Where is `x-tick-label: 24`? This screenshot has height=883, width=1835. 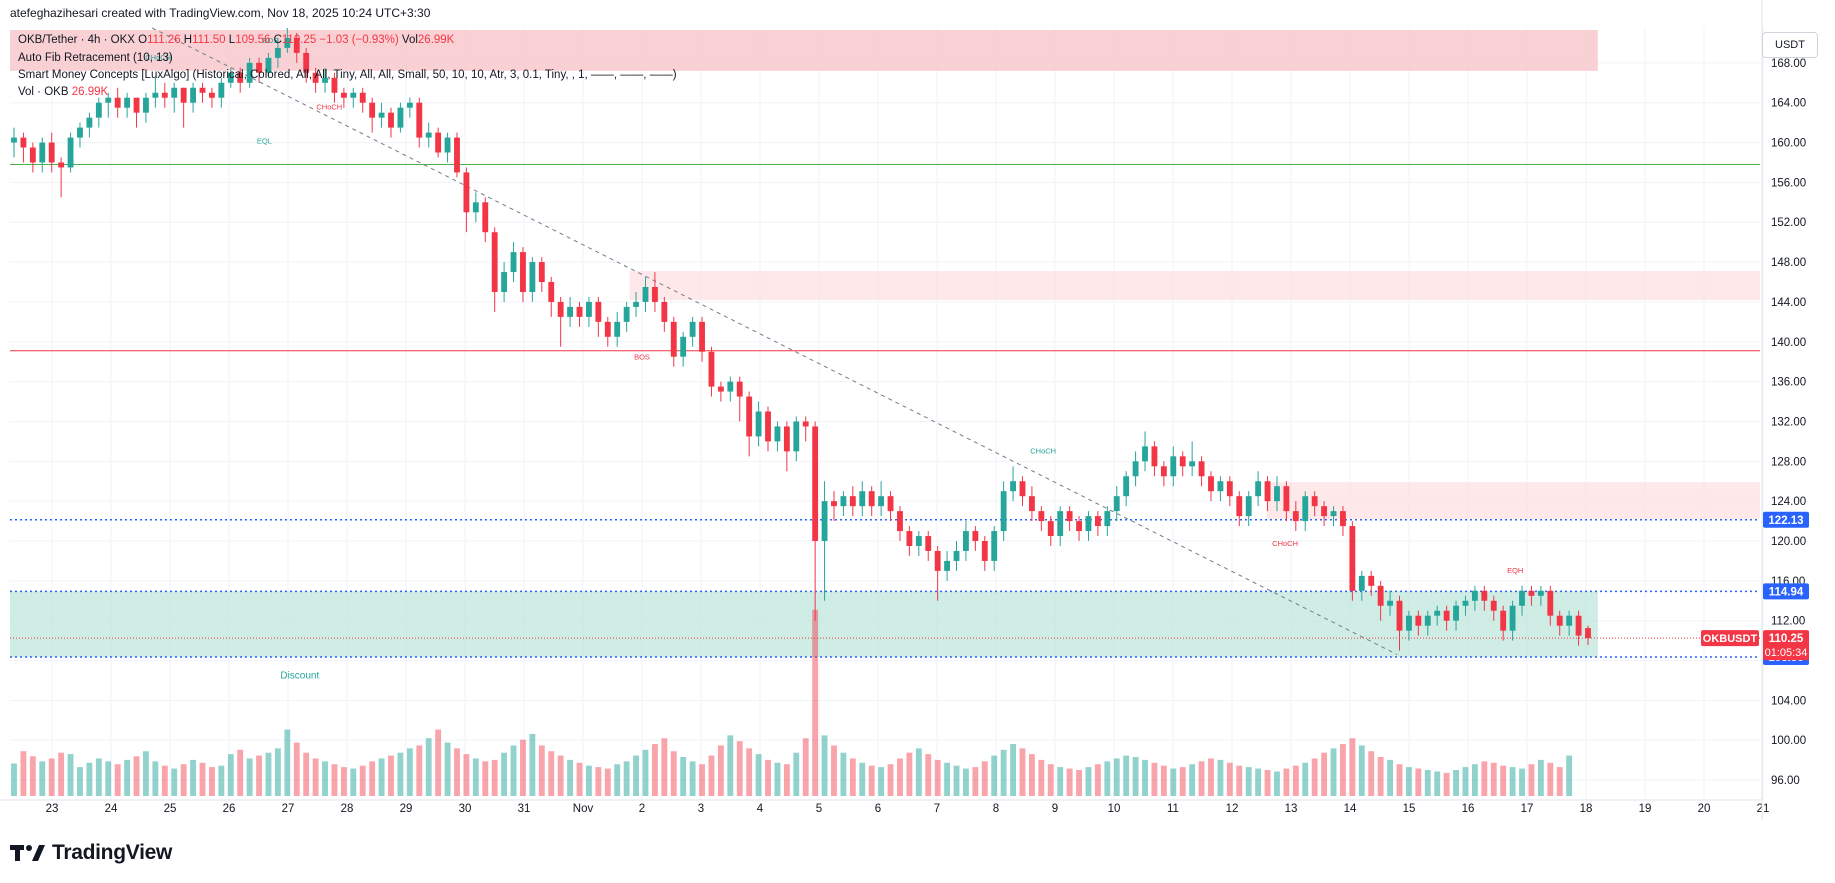 x-tick-label: 24 is located at coordinates (111, 809).